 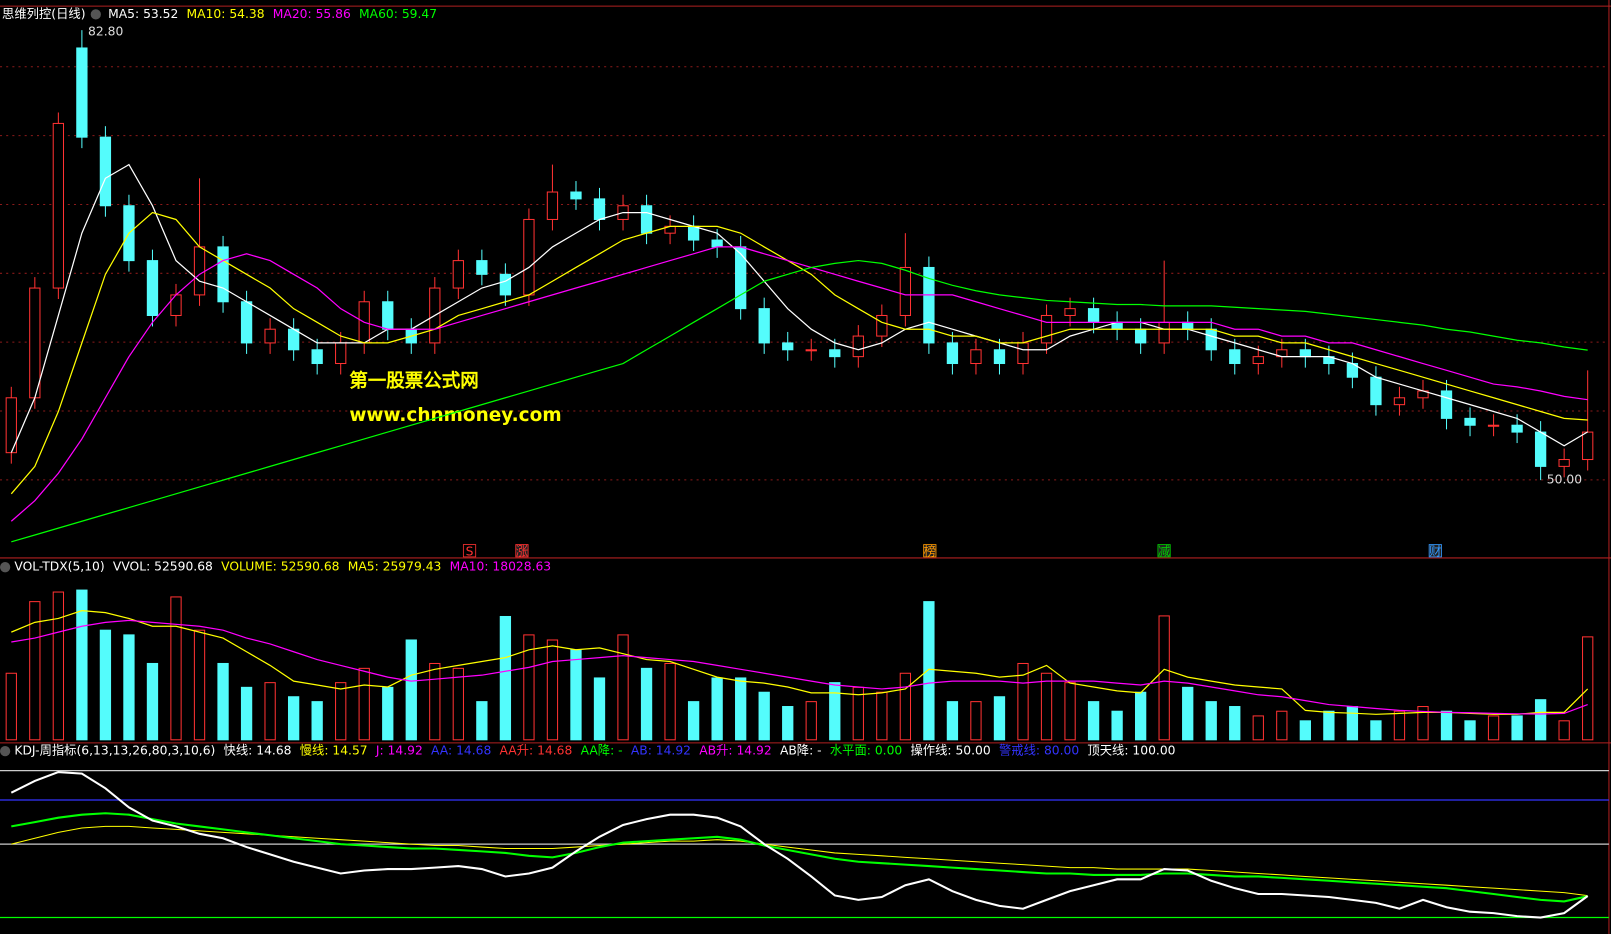 I want to click on legend-label: MA5: 25979.43, so click(x=395, y=567).